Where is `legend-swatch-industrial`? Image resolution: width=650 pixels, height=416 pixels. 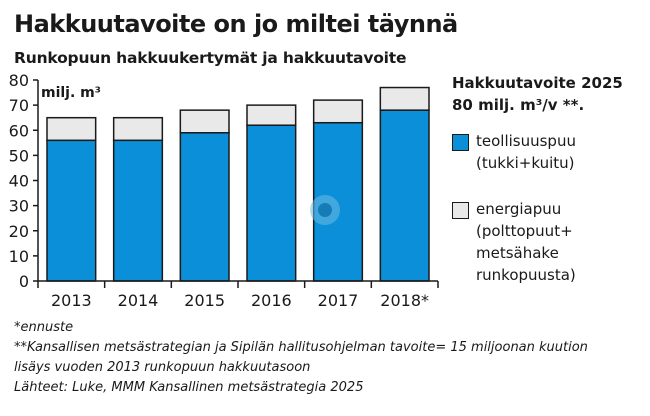 legend-swatch-industrial is located at coordinates (460, 142).